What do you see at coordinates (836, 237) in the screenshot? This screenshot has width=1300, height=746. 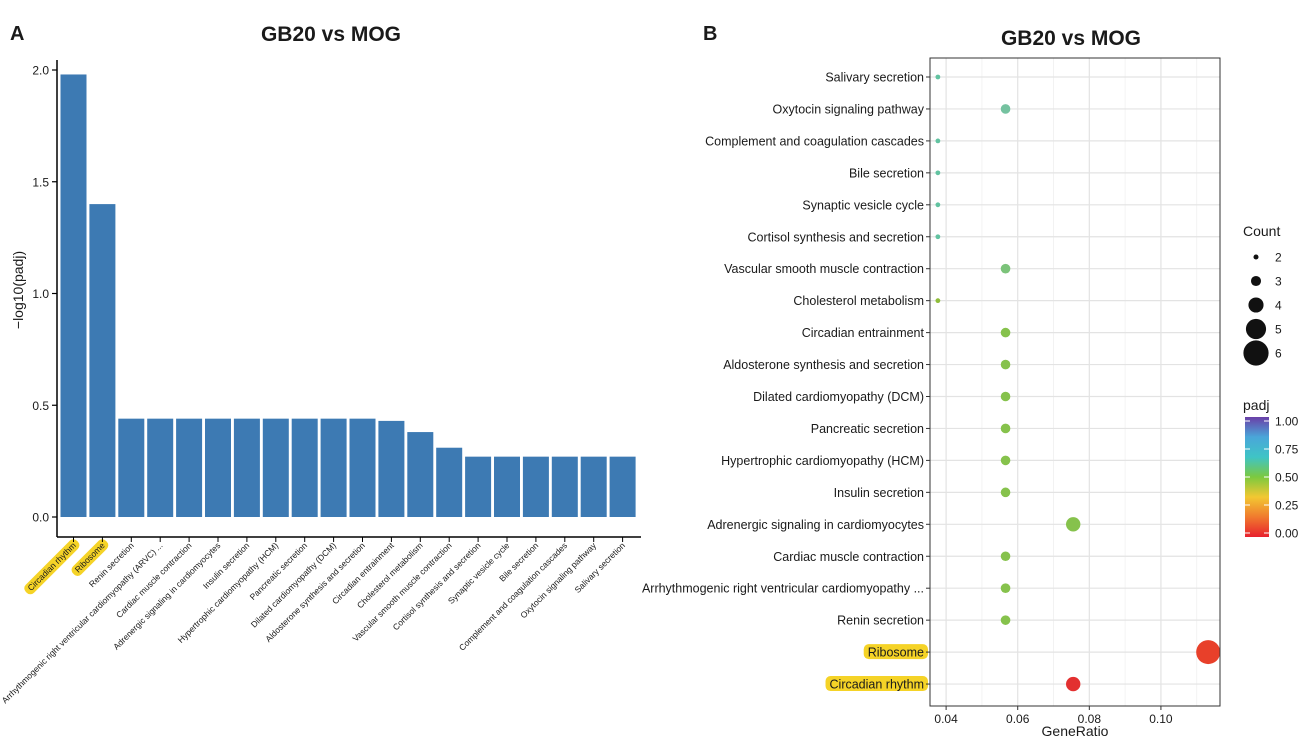 I see `dot-term-label: Cortisol synthesis and secretion` at bounding box center [836, 237].